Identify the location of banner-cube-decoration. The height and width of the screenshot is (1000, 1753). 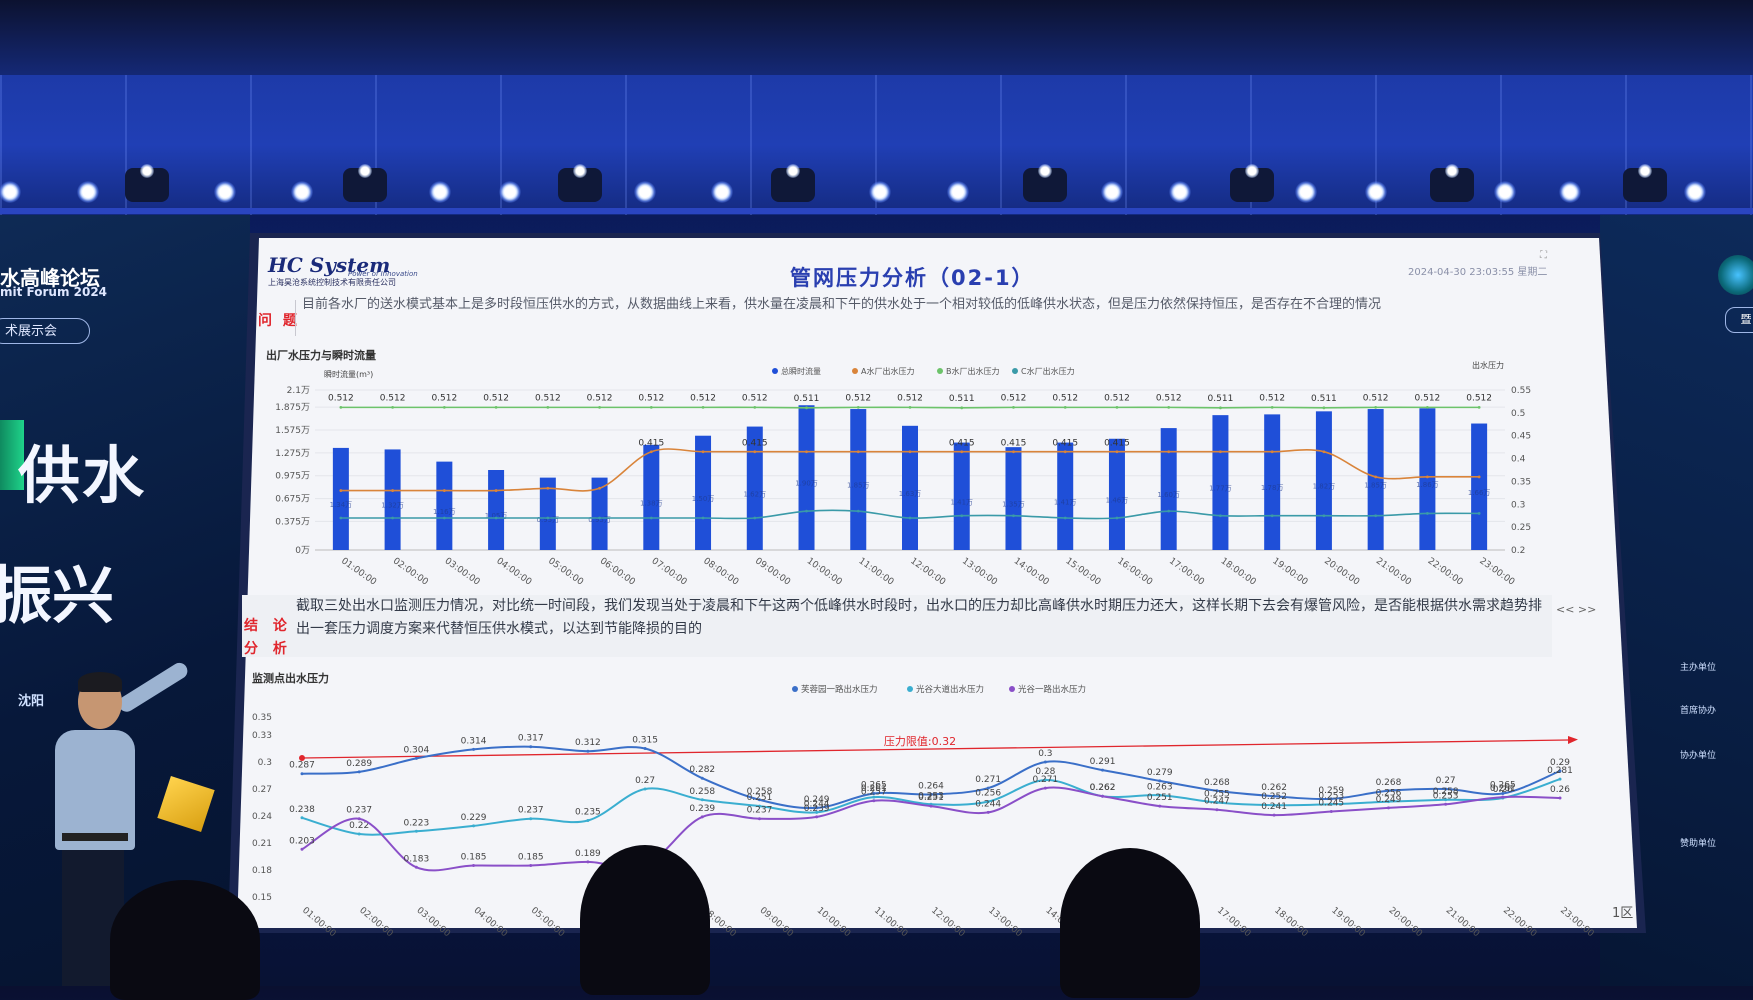
(12, 455).